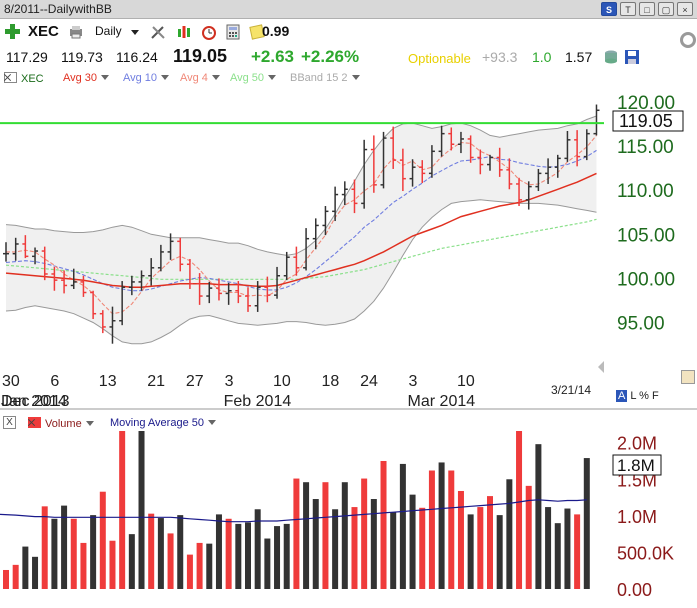  Describe the element at coordinates (685, 9) in the screenshot. I see `close-button: ×` at that location.